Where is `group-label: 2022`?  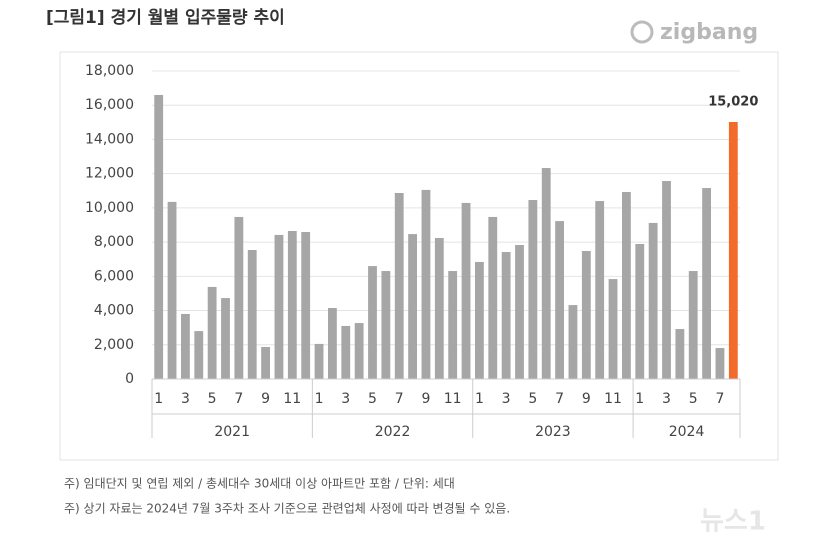 group-label: 2022 is located at coordinates (393, 432).